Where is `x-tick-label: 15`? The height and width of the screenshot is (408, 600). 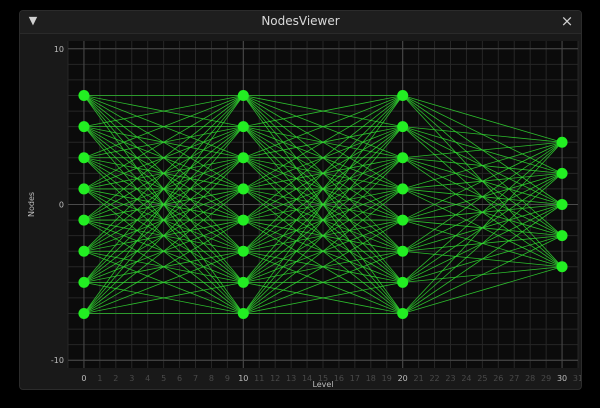
x-tick-label: 15 is located at coordinates (323, 378).